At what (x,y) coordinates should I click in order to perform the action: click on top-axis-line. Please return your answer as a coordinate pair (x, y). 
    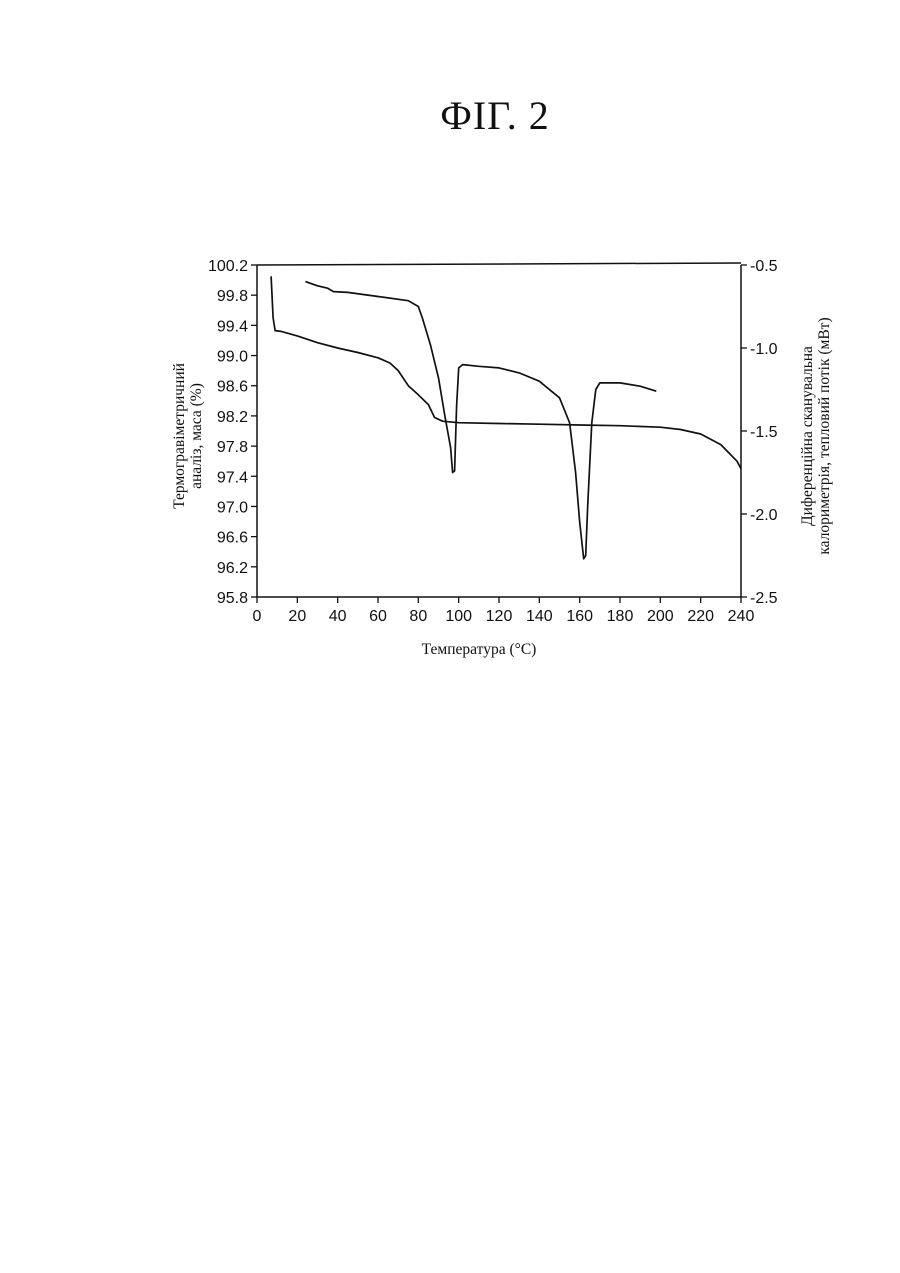
    Looking at the image, I should click on (499, 264).